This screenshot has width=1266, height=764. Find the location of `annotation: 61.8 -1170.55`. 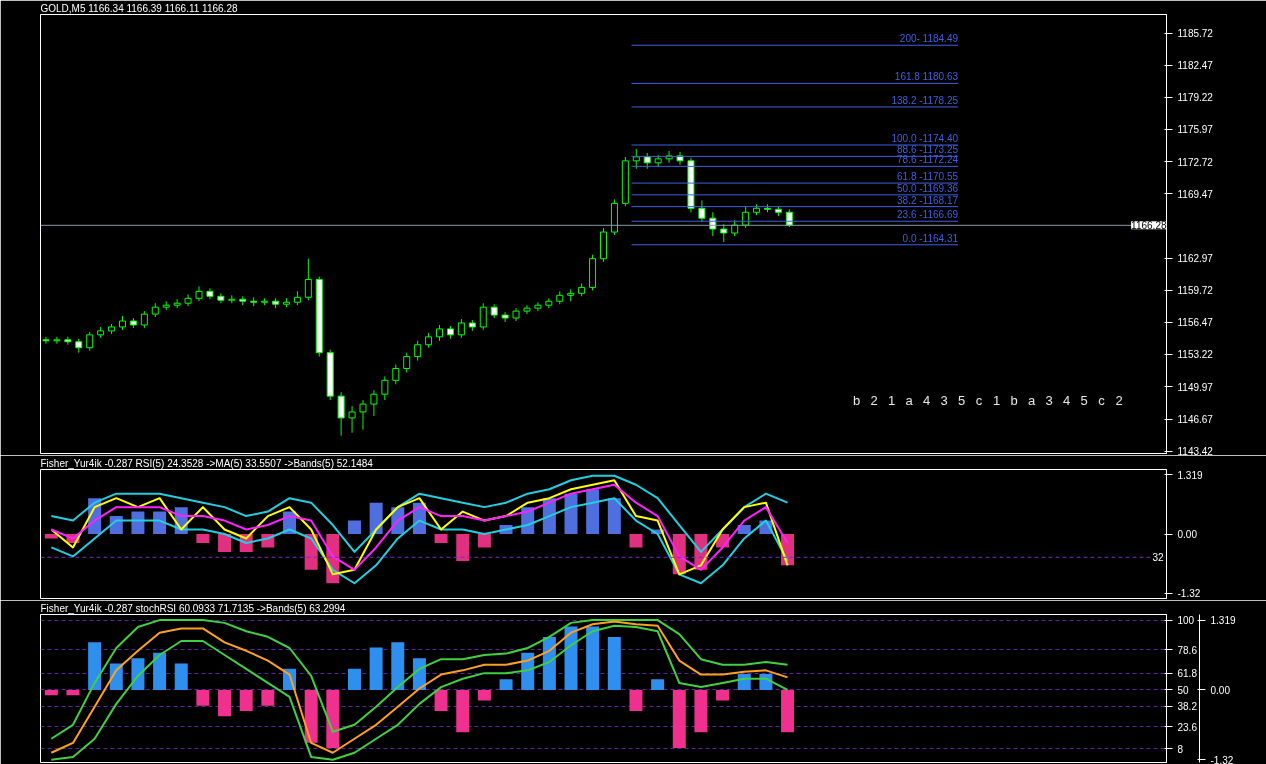

annotation: 61.8 -1170.55 is located at coordinates (928, 177).